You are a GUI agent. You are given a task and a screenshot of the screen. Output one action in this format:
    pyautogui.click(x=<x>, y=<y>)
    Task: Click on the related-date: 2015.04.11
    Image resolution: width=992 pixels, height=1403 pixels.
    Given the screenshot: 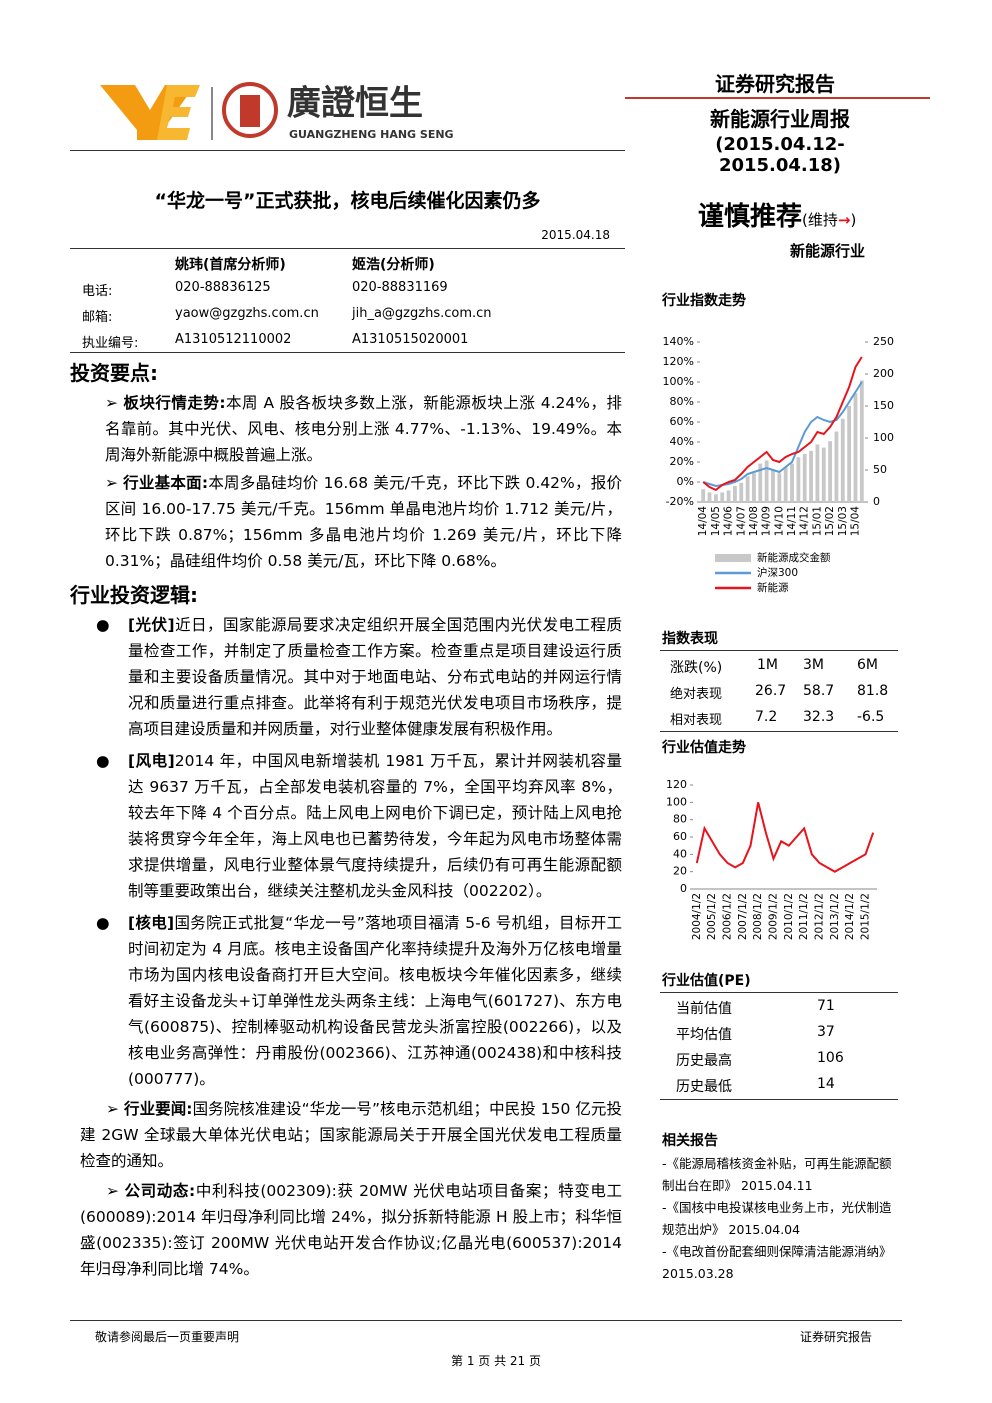 What is the action you would take?
    pyautogui.click(x=777, y=1185)
    